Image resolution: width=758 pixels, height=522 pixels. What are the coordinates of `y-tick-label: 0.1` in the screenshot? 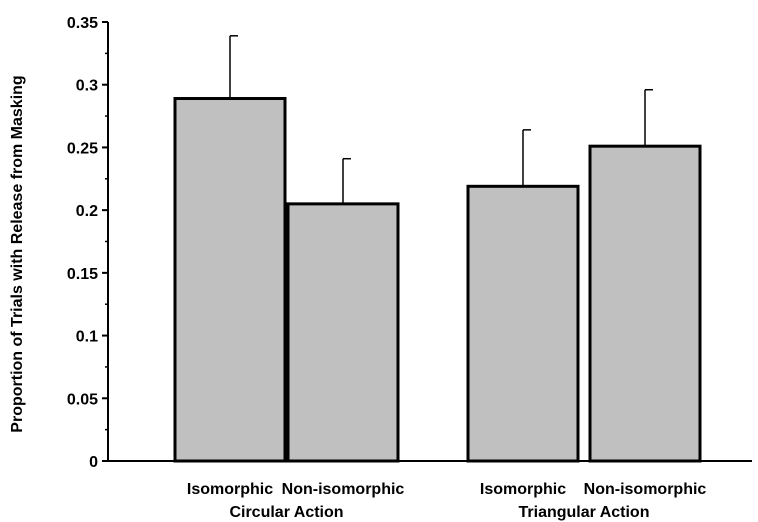 It's located at (87, 337).